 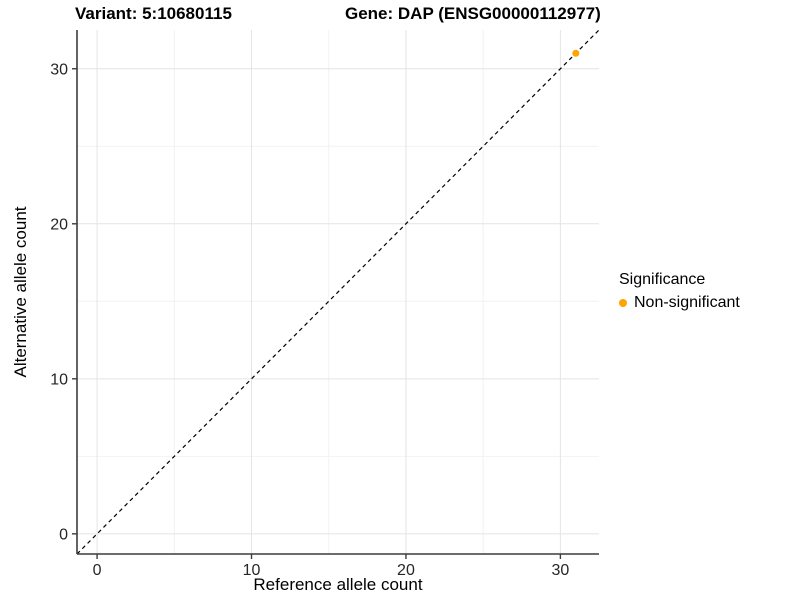 I want to click on y-tick-label: 30, so click(x=59, y=69).